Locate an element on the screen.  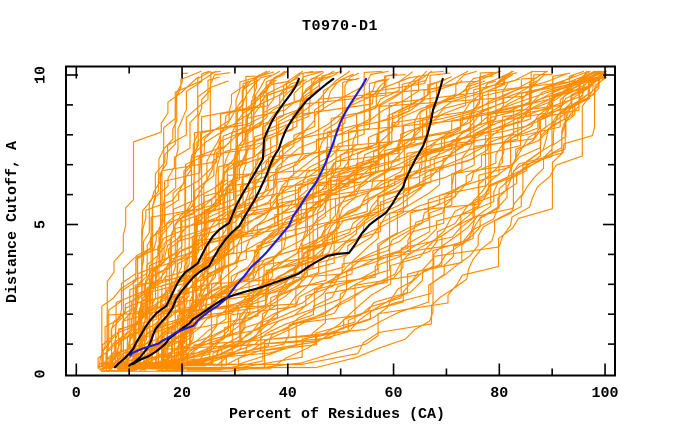
y-tick-label: 5 is located at coordinates (41, 224).